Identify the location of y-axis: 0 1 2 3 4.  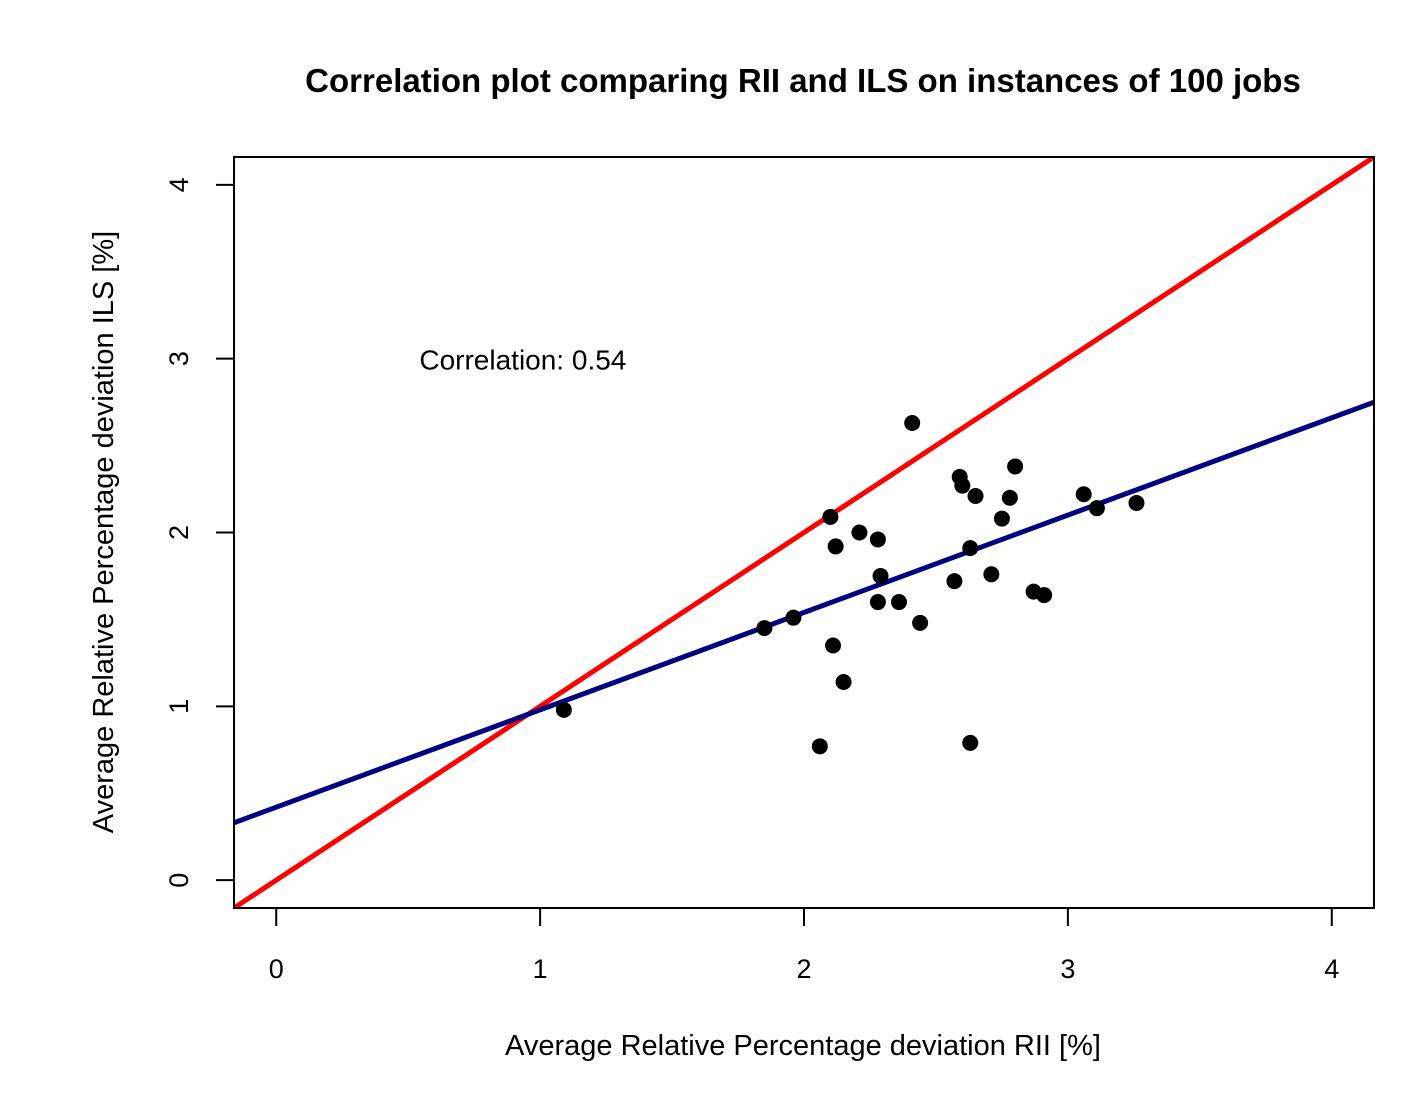
(199, 532).